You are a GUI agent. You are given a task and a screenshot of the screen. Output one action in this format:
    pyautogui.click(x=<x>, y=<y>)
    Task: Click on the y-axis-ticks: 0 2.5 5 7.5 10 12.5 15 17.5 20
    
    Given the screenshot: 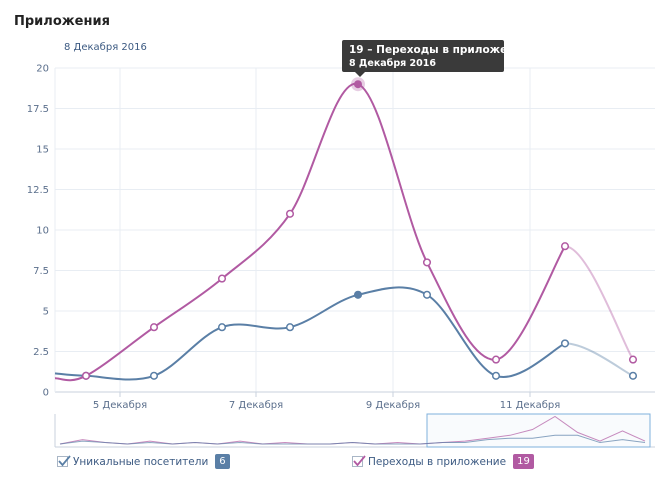 What is the action you would take?
    pyautogui.click(x=38, y=231)
    